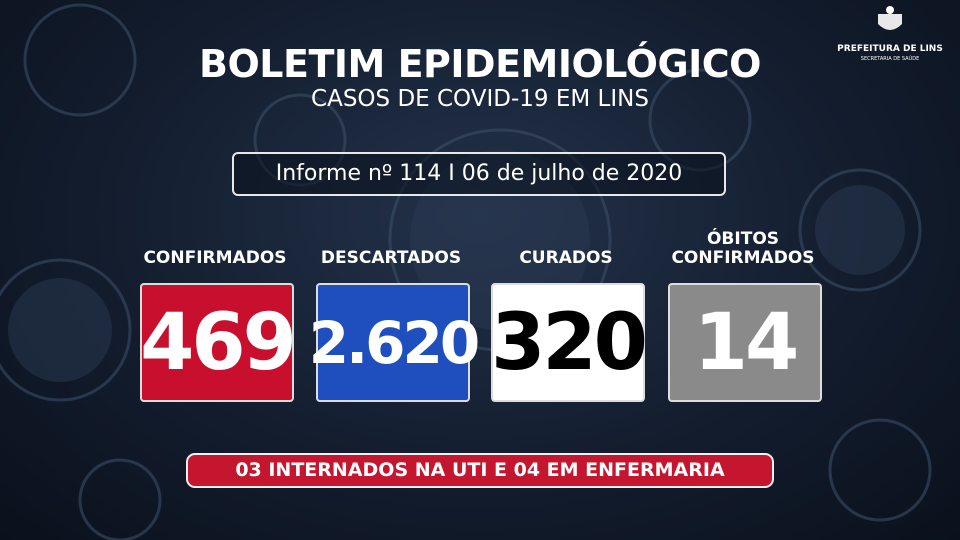 The height and width of the screenshot is (540, 960). Describe the element at coordinates (480, 64) in the screenshot. I see `title: BOLETIM EPIDEMIOLÓGICO` at that location.